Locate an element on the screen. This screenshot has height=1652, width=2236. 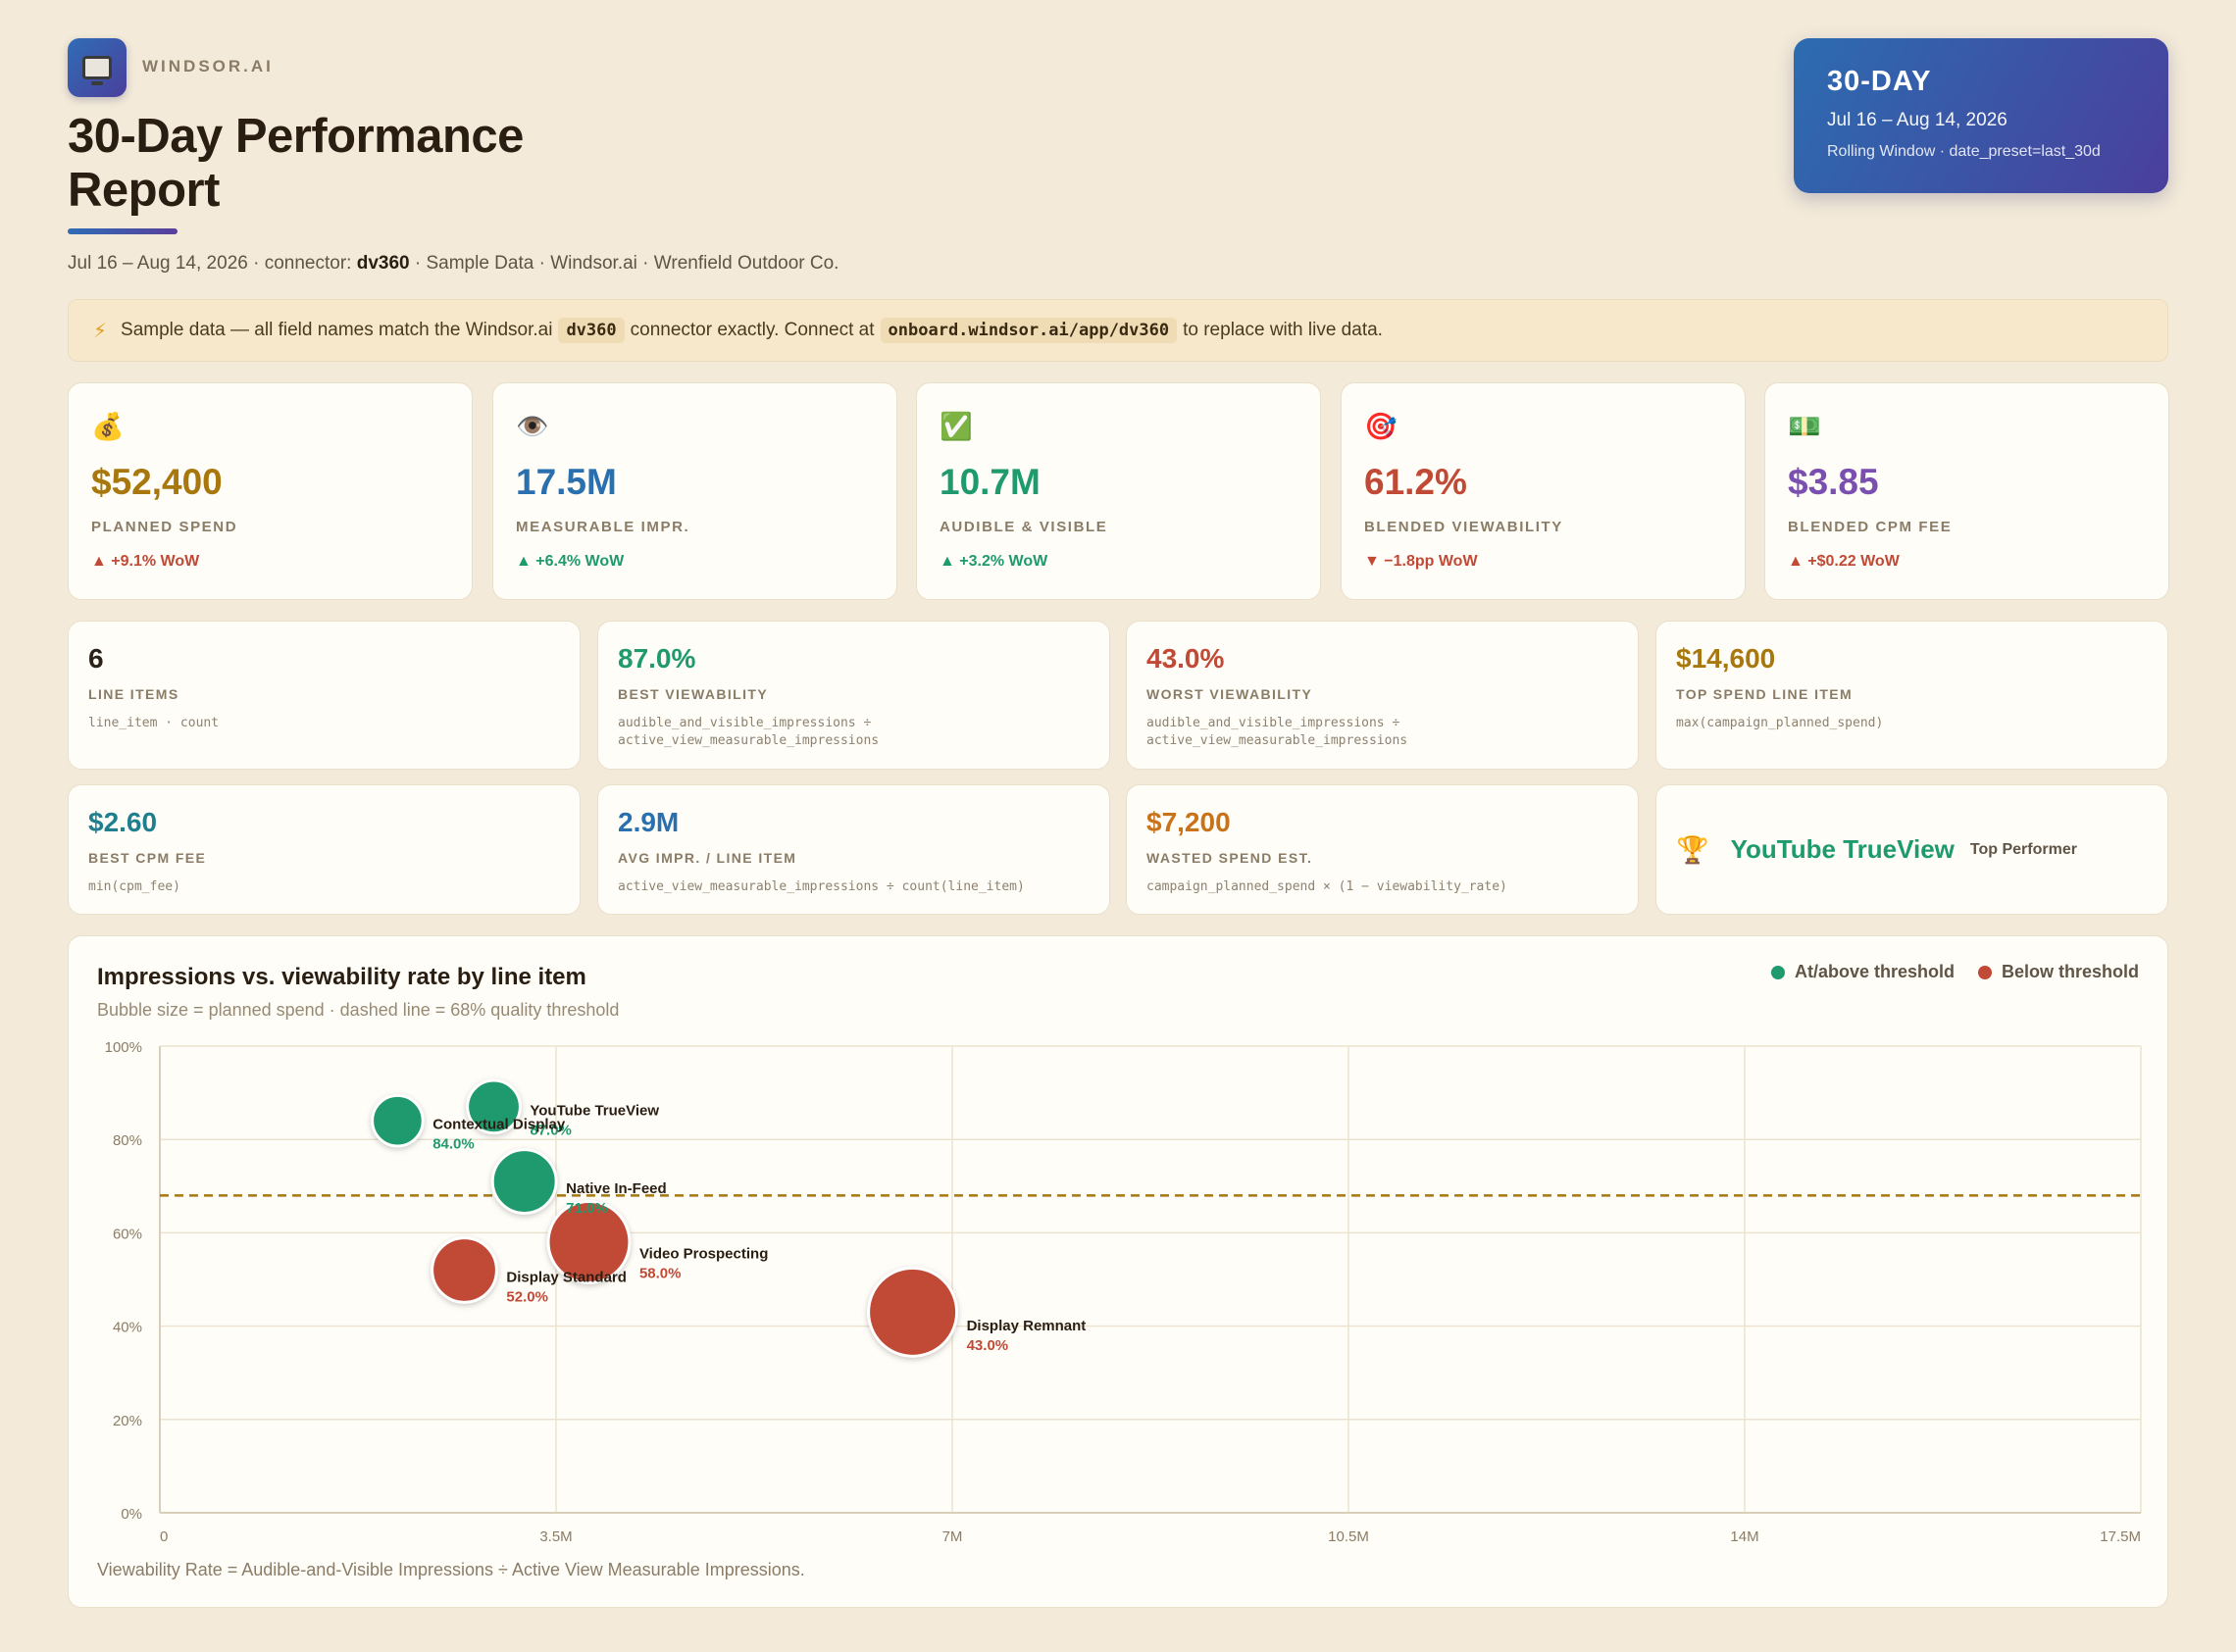
target-icon: 🎯 is located at coordinates (1381, 427).